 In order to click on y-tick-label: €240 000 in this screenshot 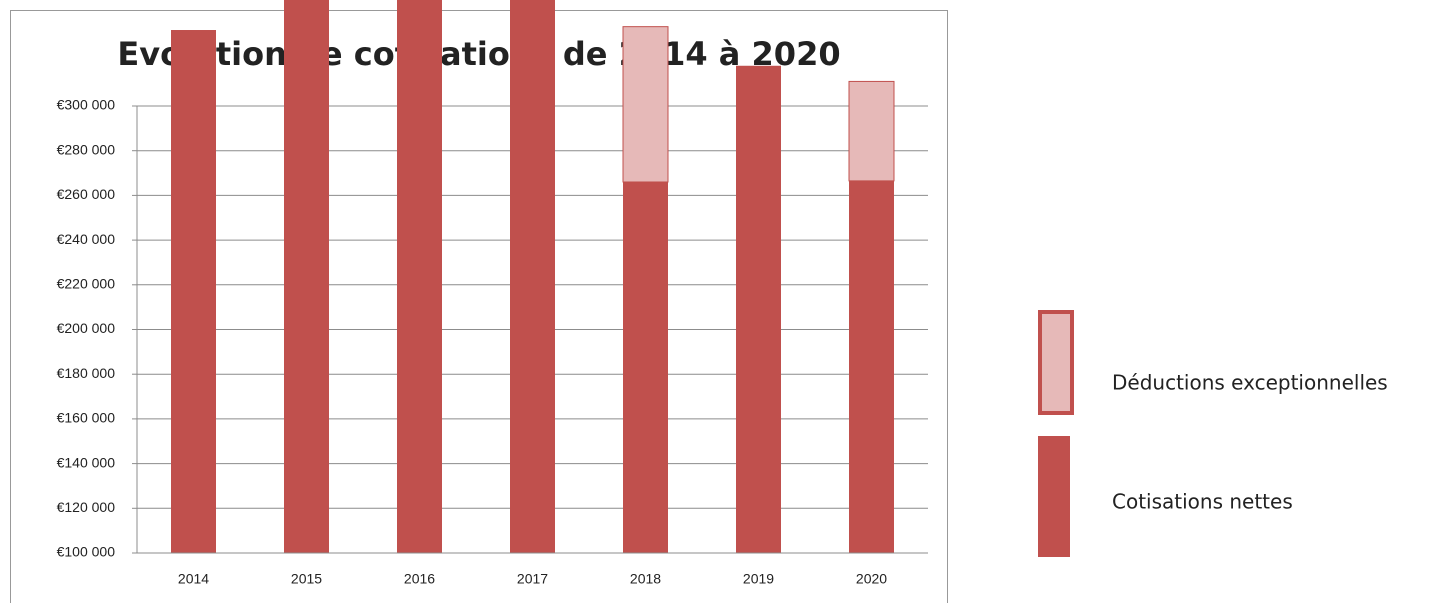, I will do `click(86, 239)`.